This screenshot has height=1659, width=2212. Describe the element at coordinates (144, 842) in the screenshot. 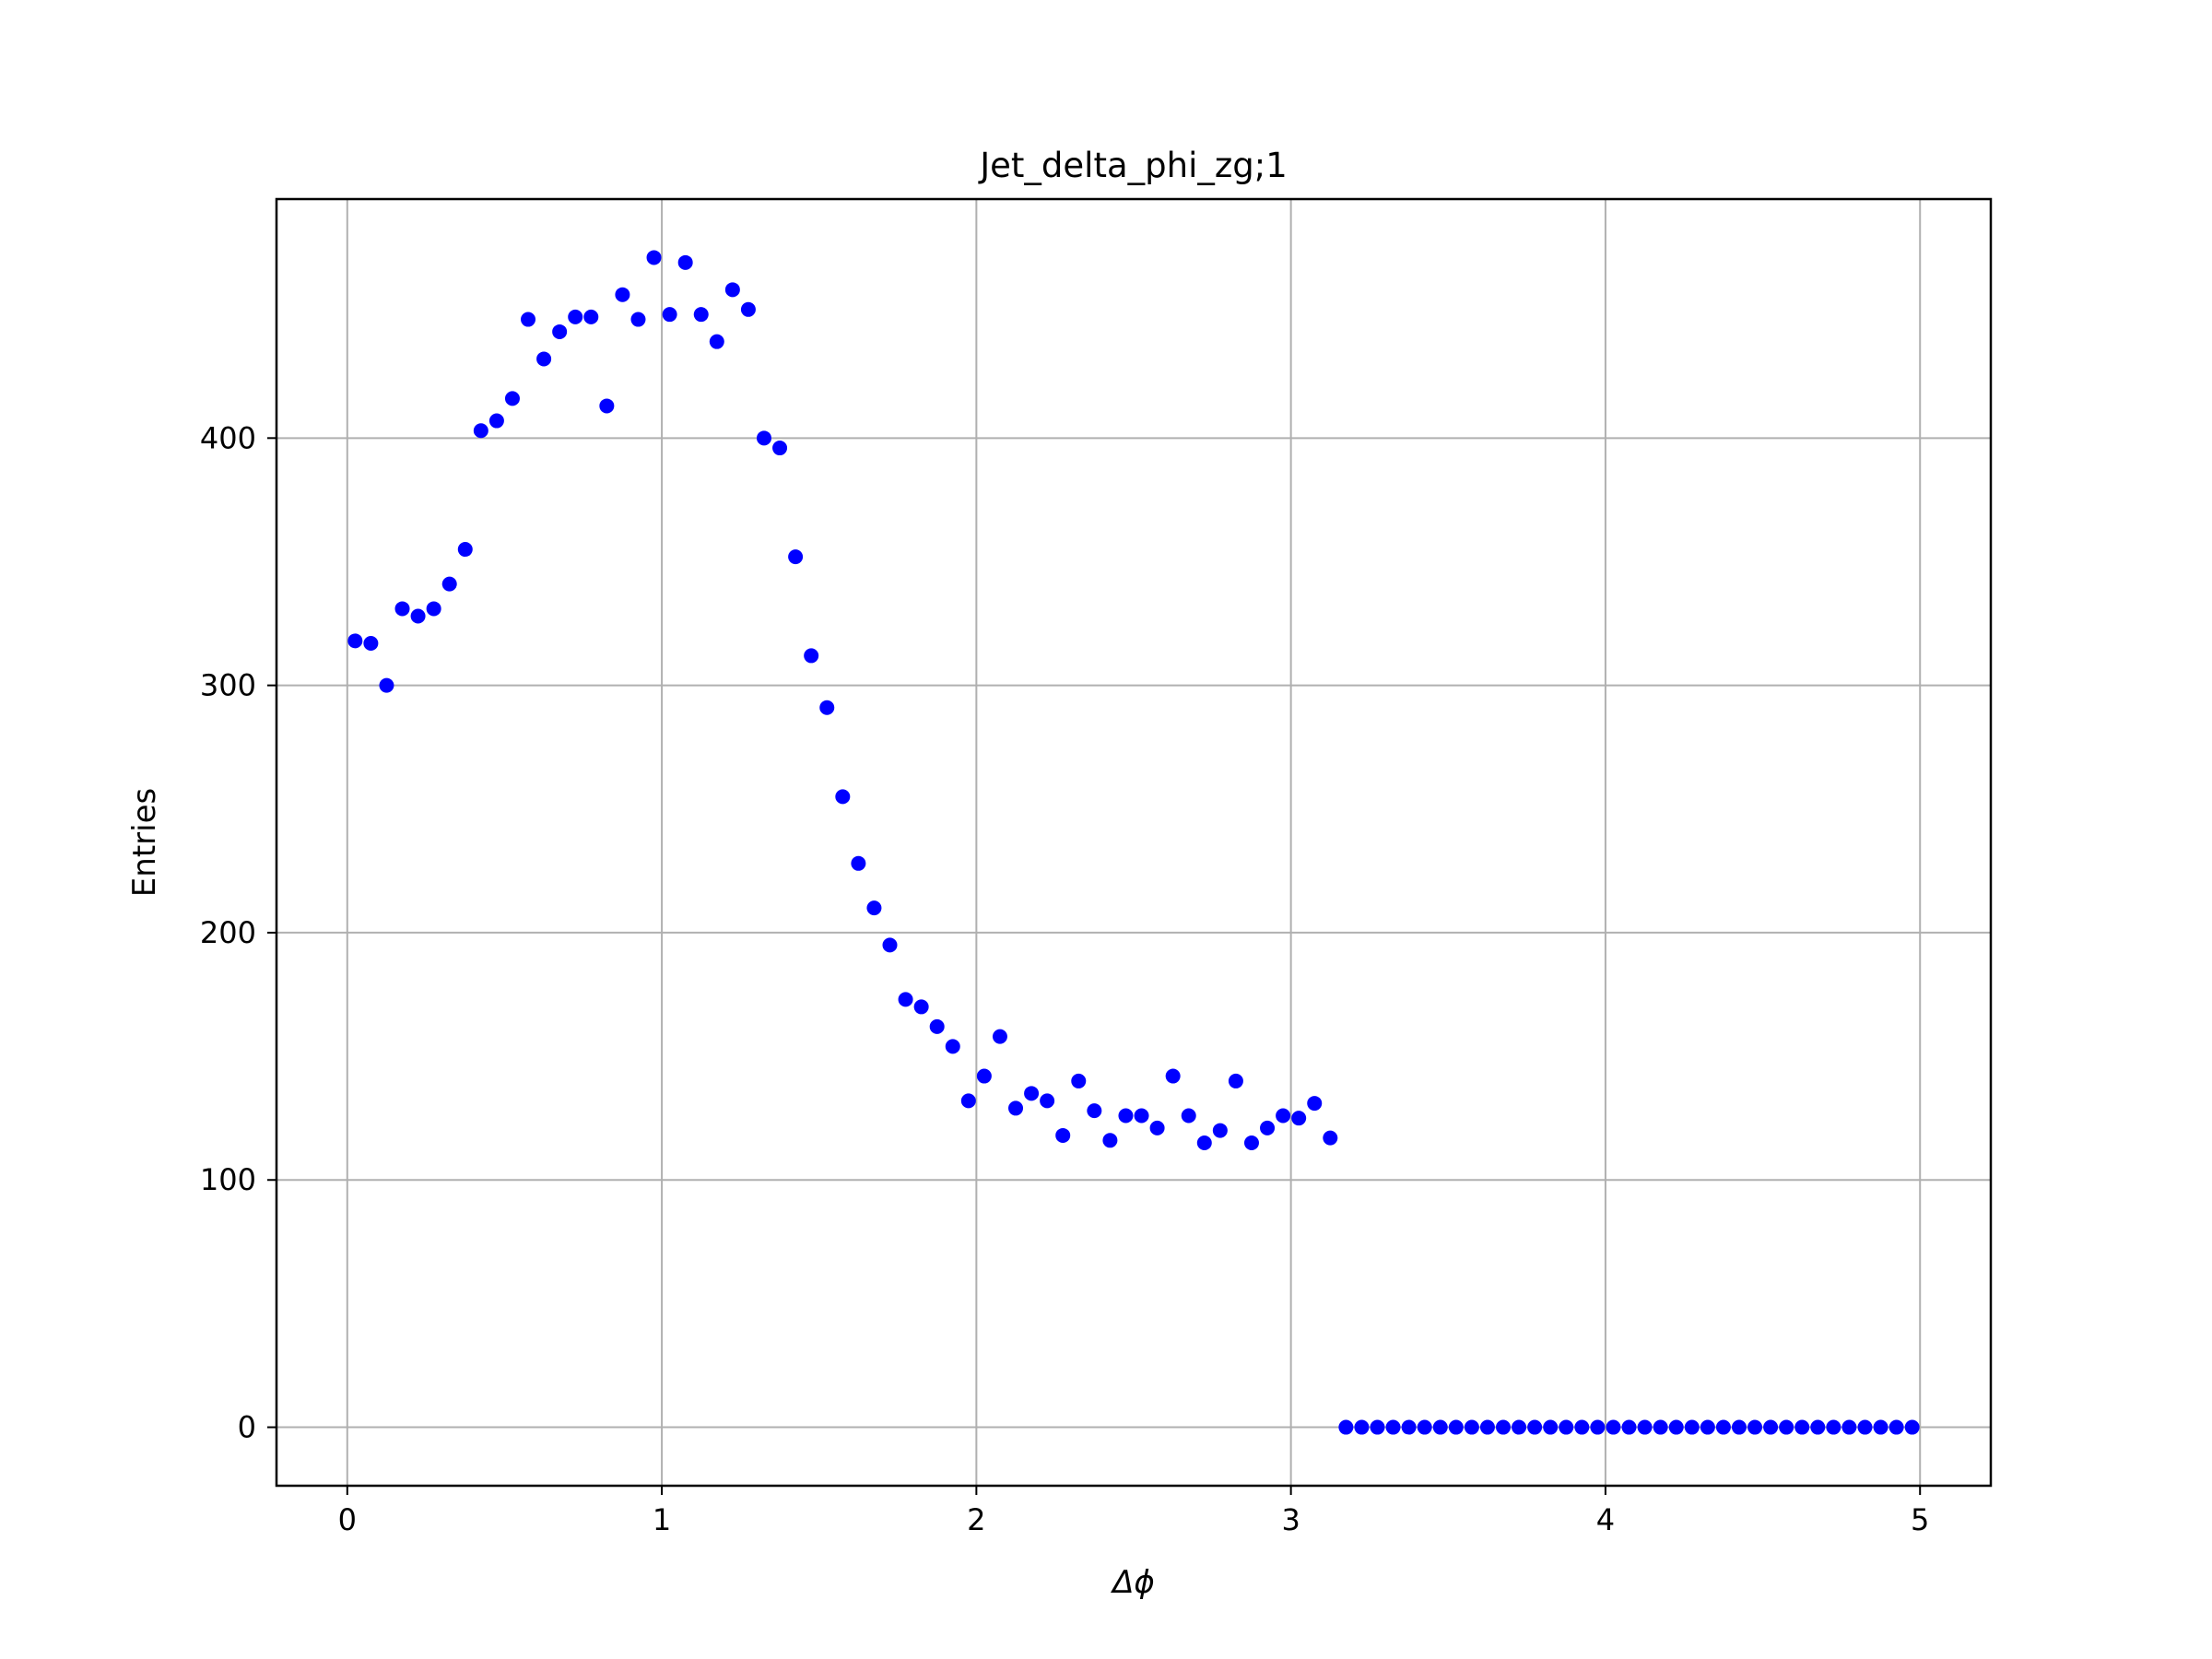

I see `y-axis-label: Entries` at that location.